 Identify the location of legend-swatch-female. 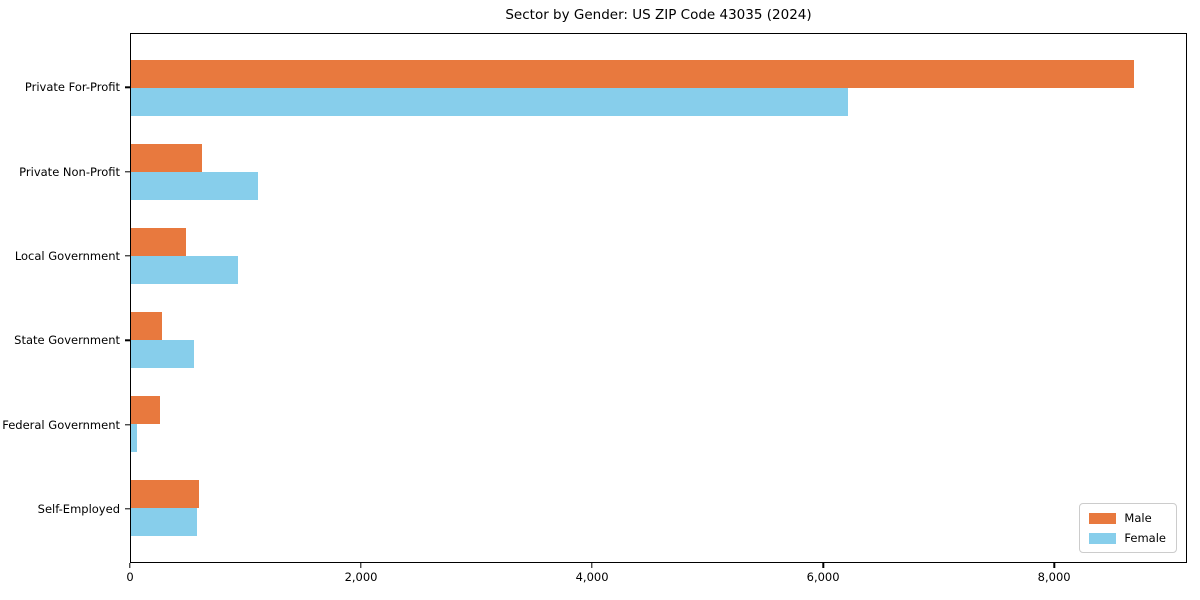
(1103, 538).